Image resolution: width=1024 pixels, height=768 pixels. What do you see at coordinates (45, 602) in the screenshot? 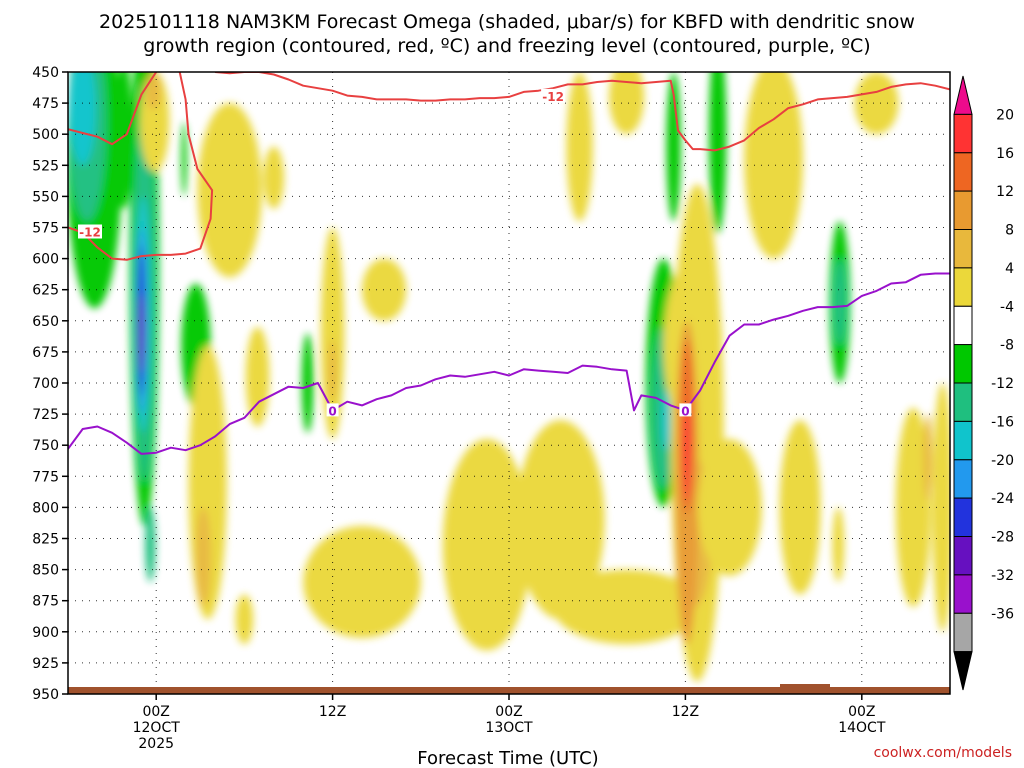
I see `y-tick-label: 875` at bounding box center [45, 602].